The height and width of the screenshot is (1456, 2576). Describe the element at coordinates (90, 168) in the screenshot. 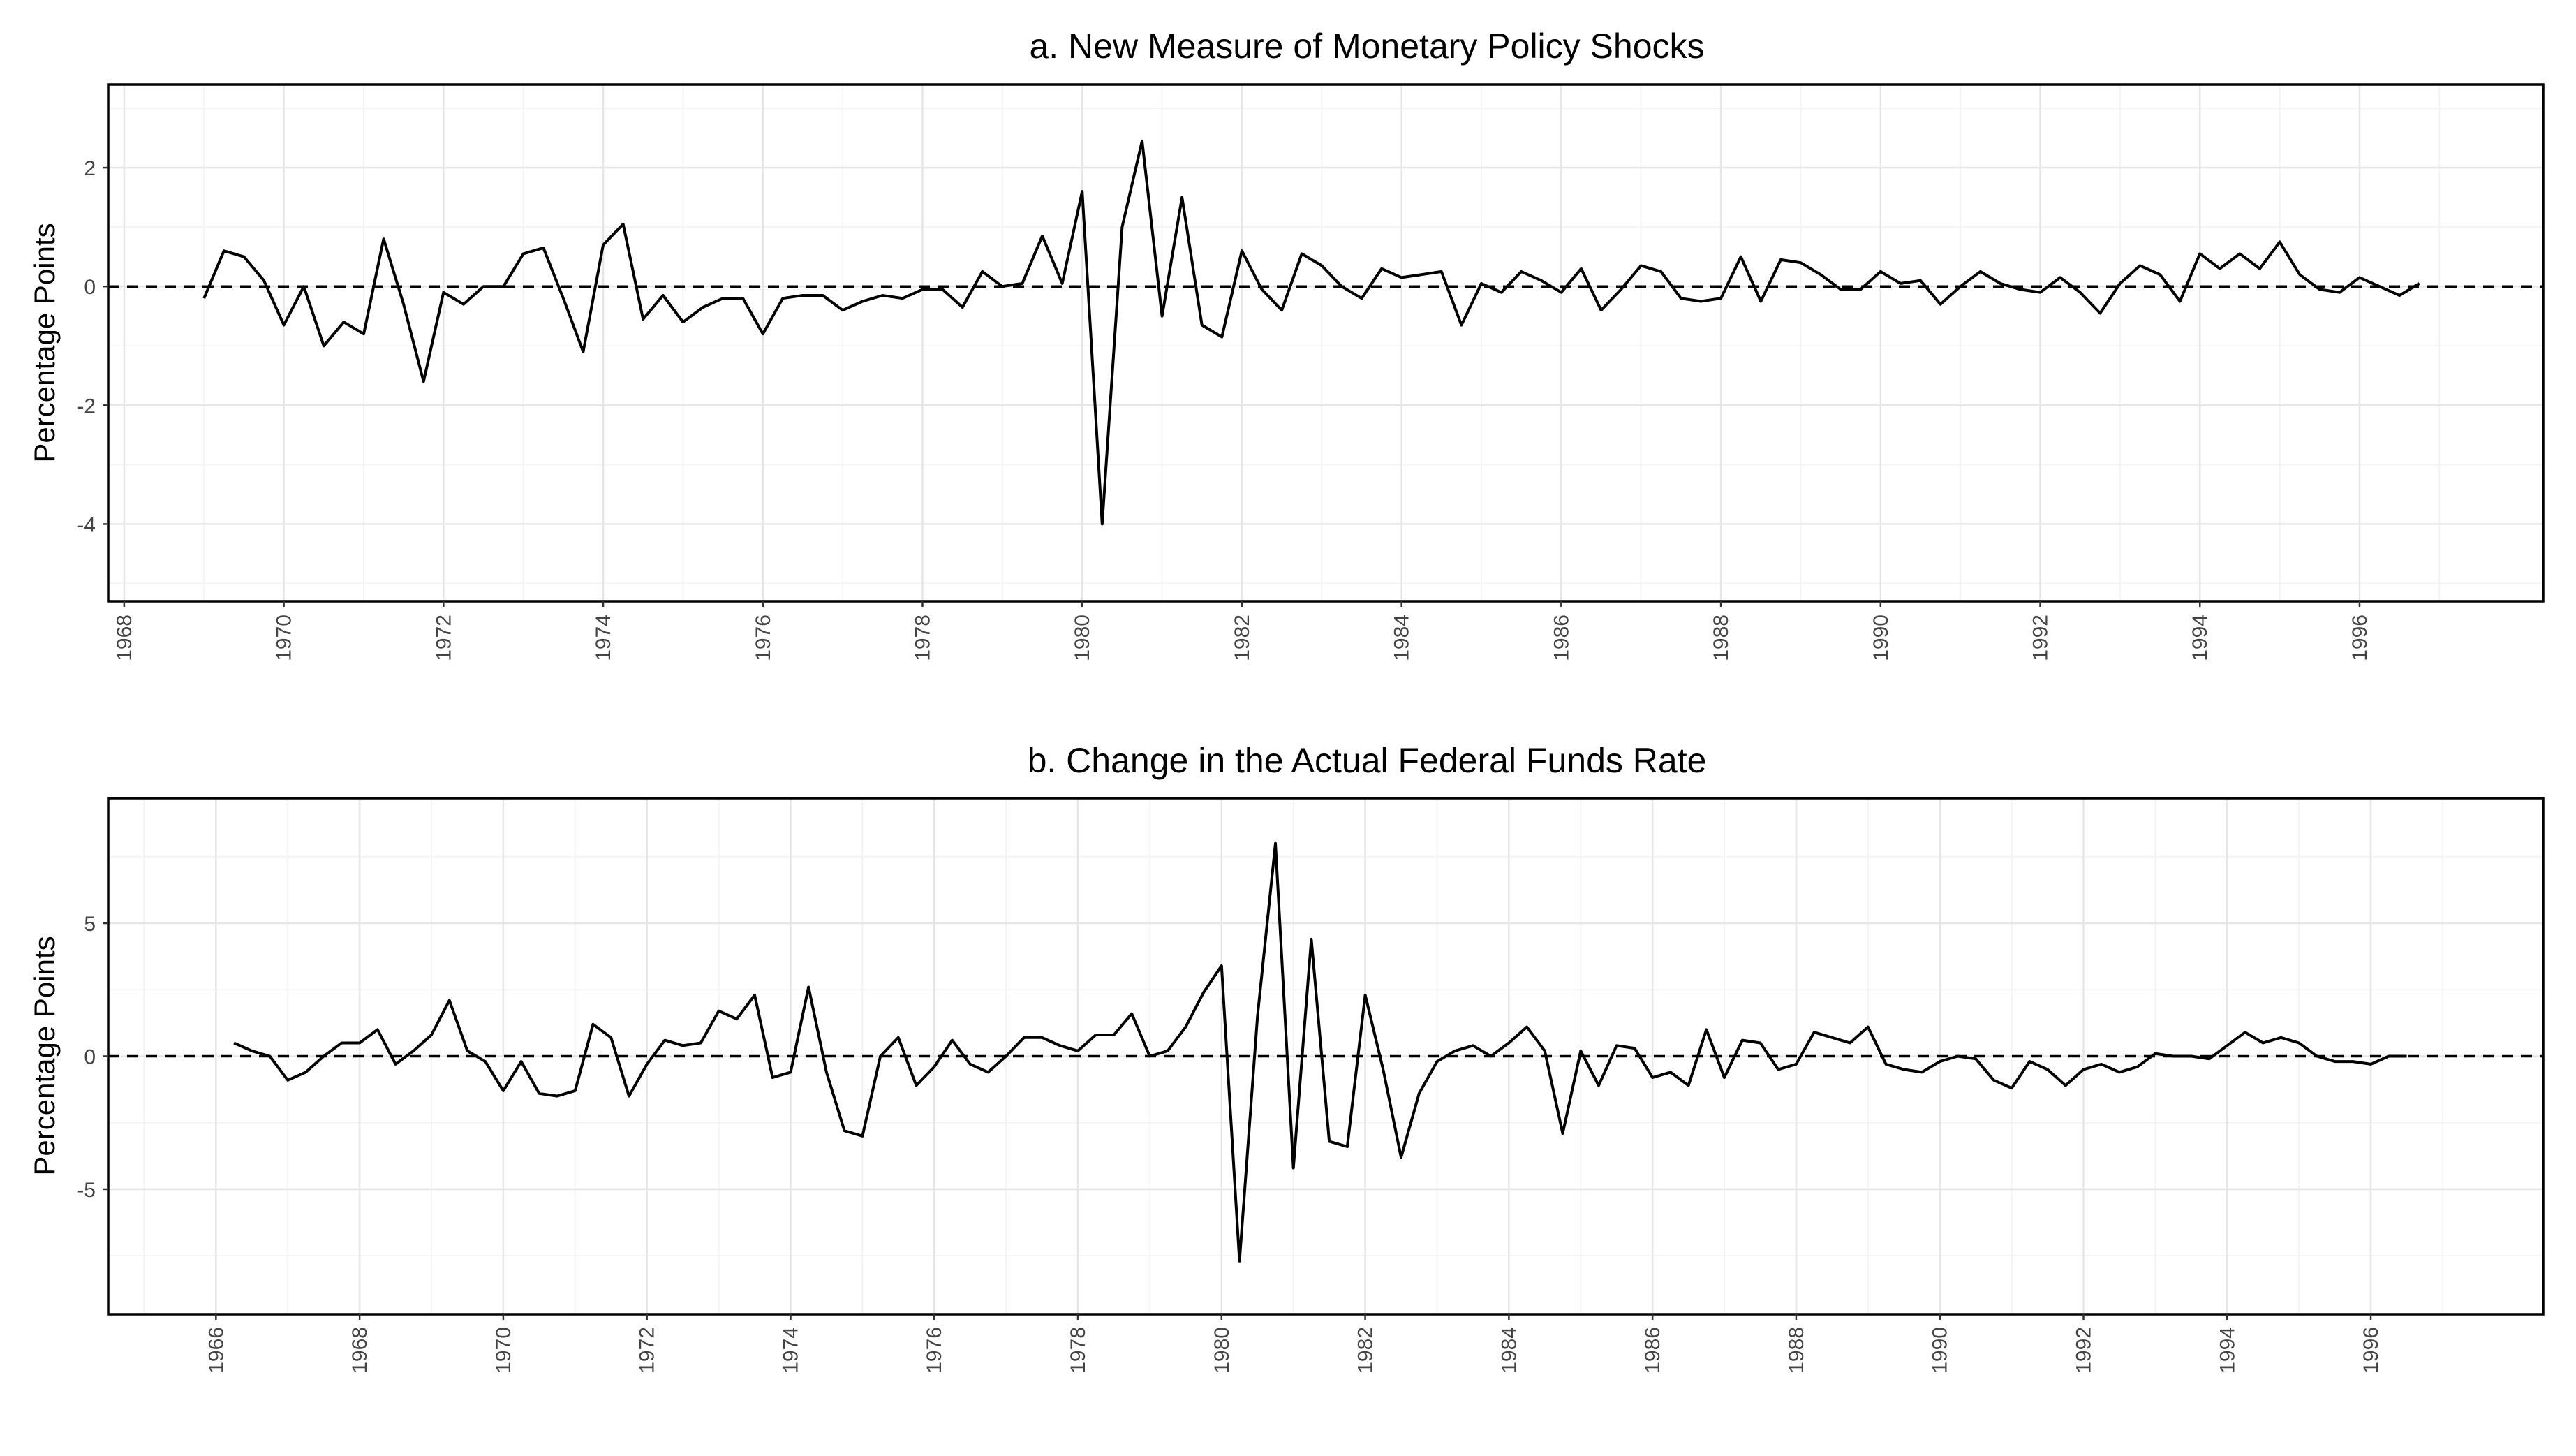

I see `y-tick-label: 2` at that location.